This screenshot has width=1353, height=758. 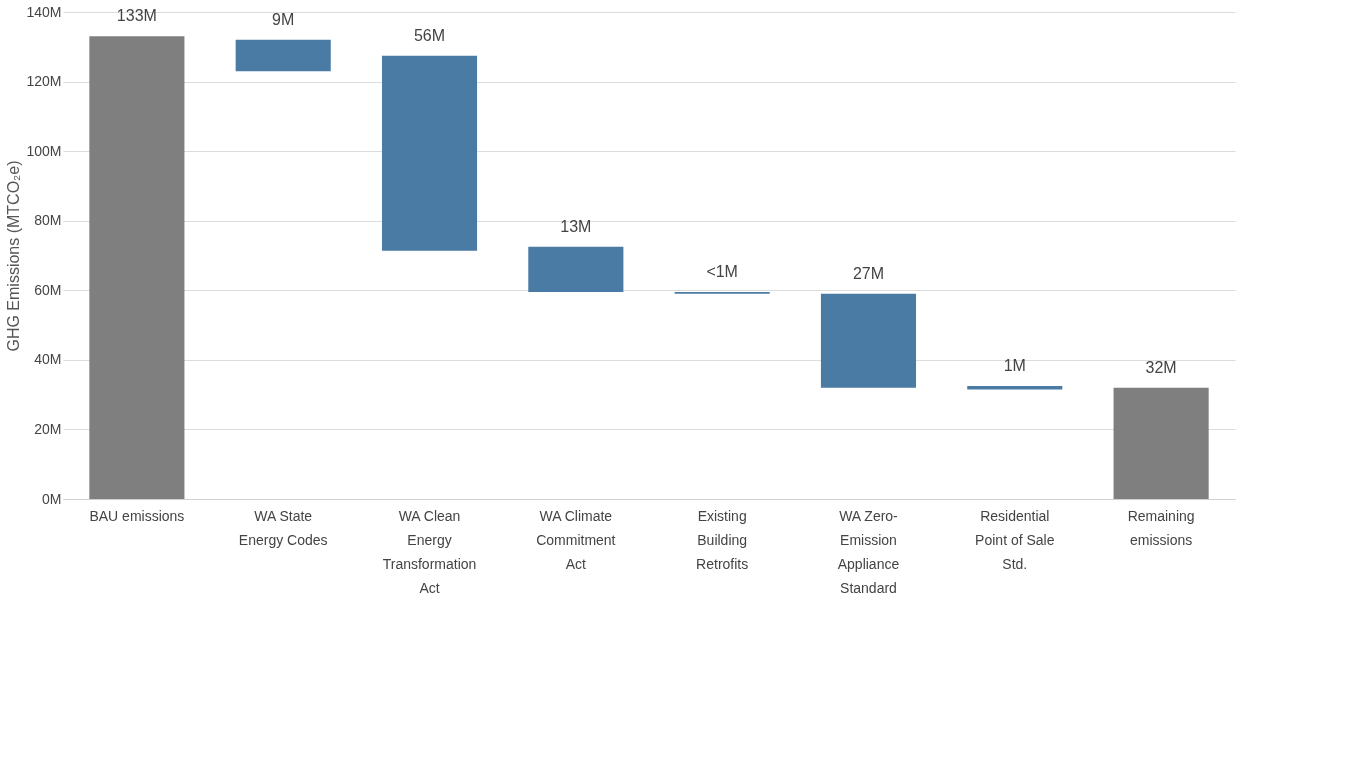 What do you see at coordinates (868, 273) in the screenshot?
I see `data-label: 27M` at bounding box center [868, 273].